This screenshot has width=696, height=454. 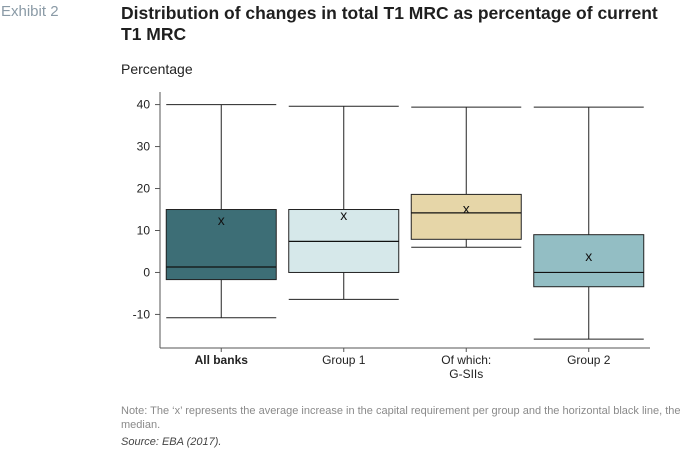 What do you see at coordinates (171, 442) in the screenshot?
I see `chart-source: Source: EBA (2017).` at bounding box center [171, 442].